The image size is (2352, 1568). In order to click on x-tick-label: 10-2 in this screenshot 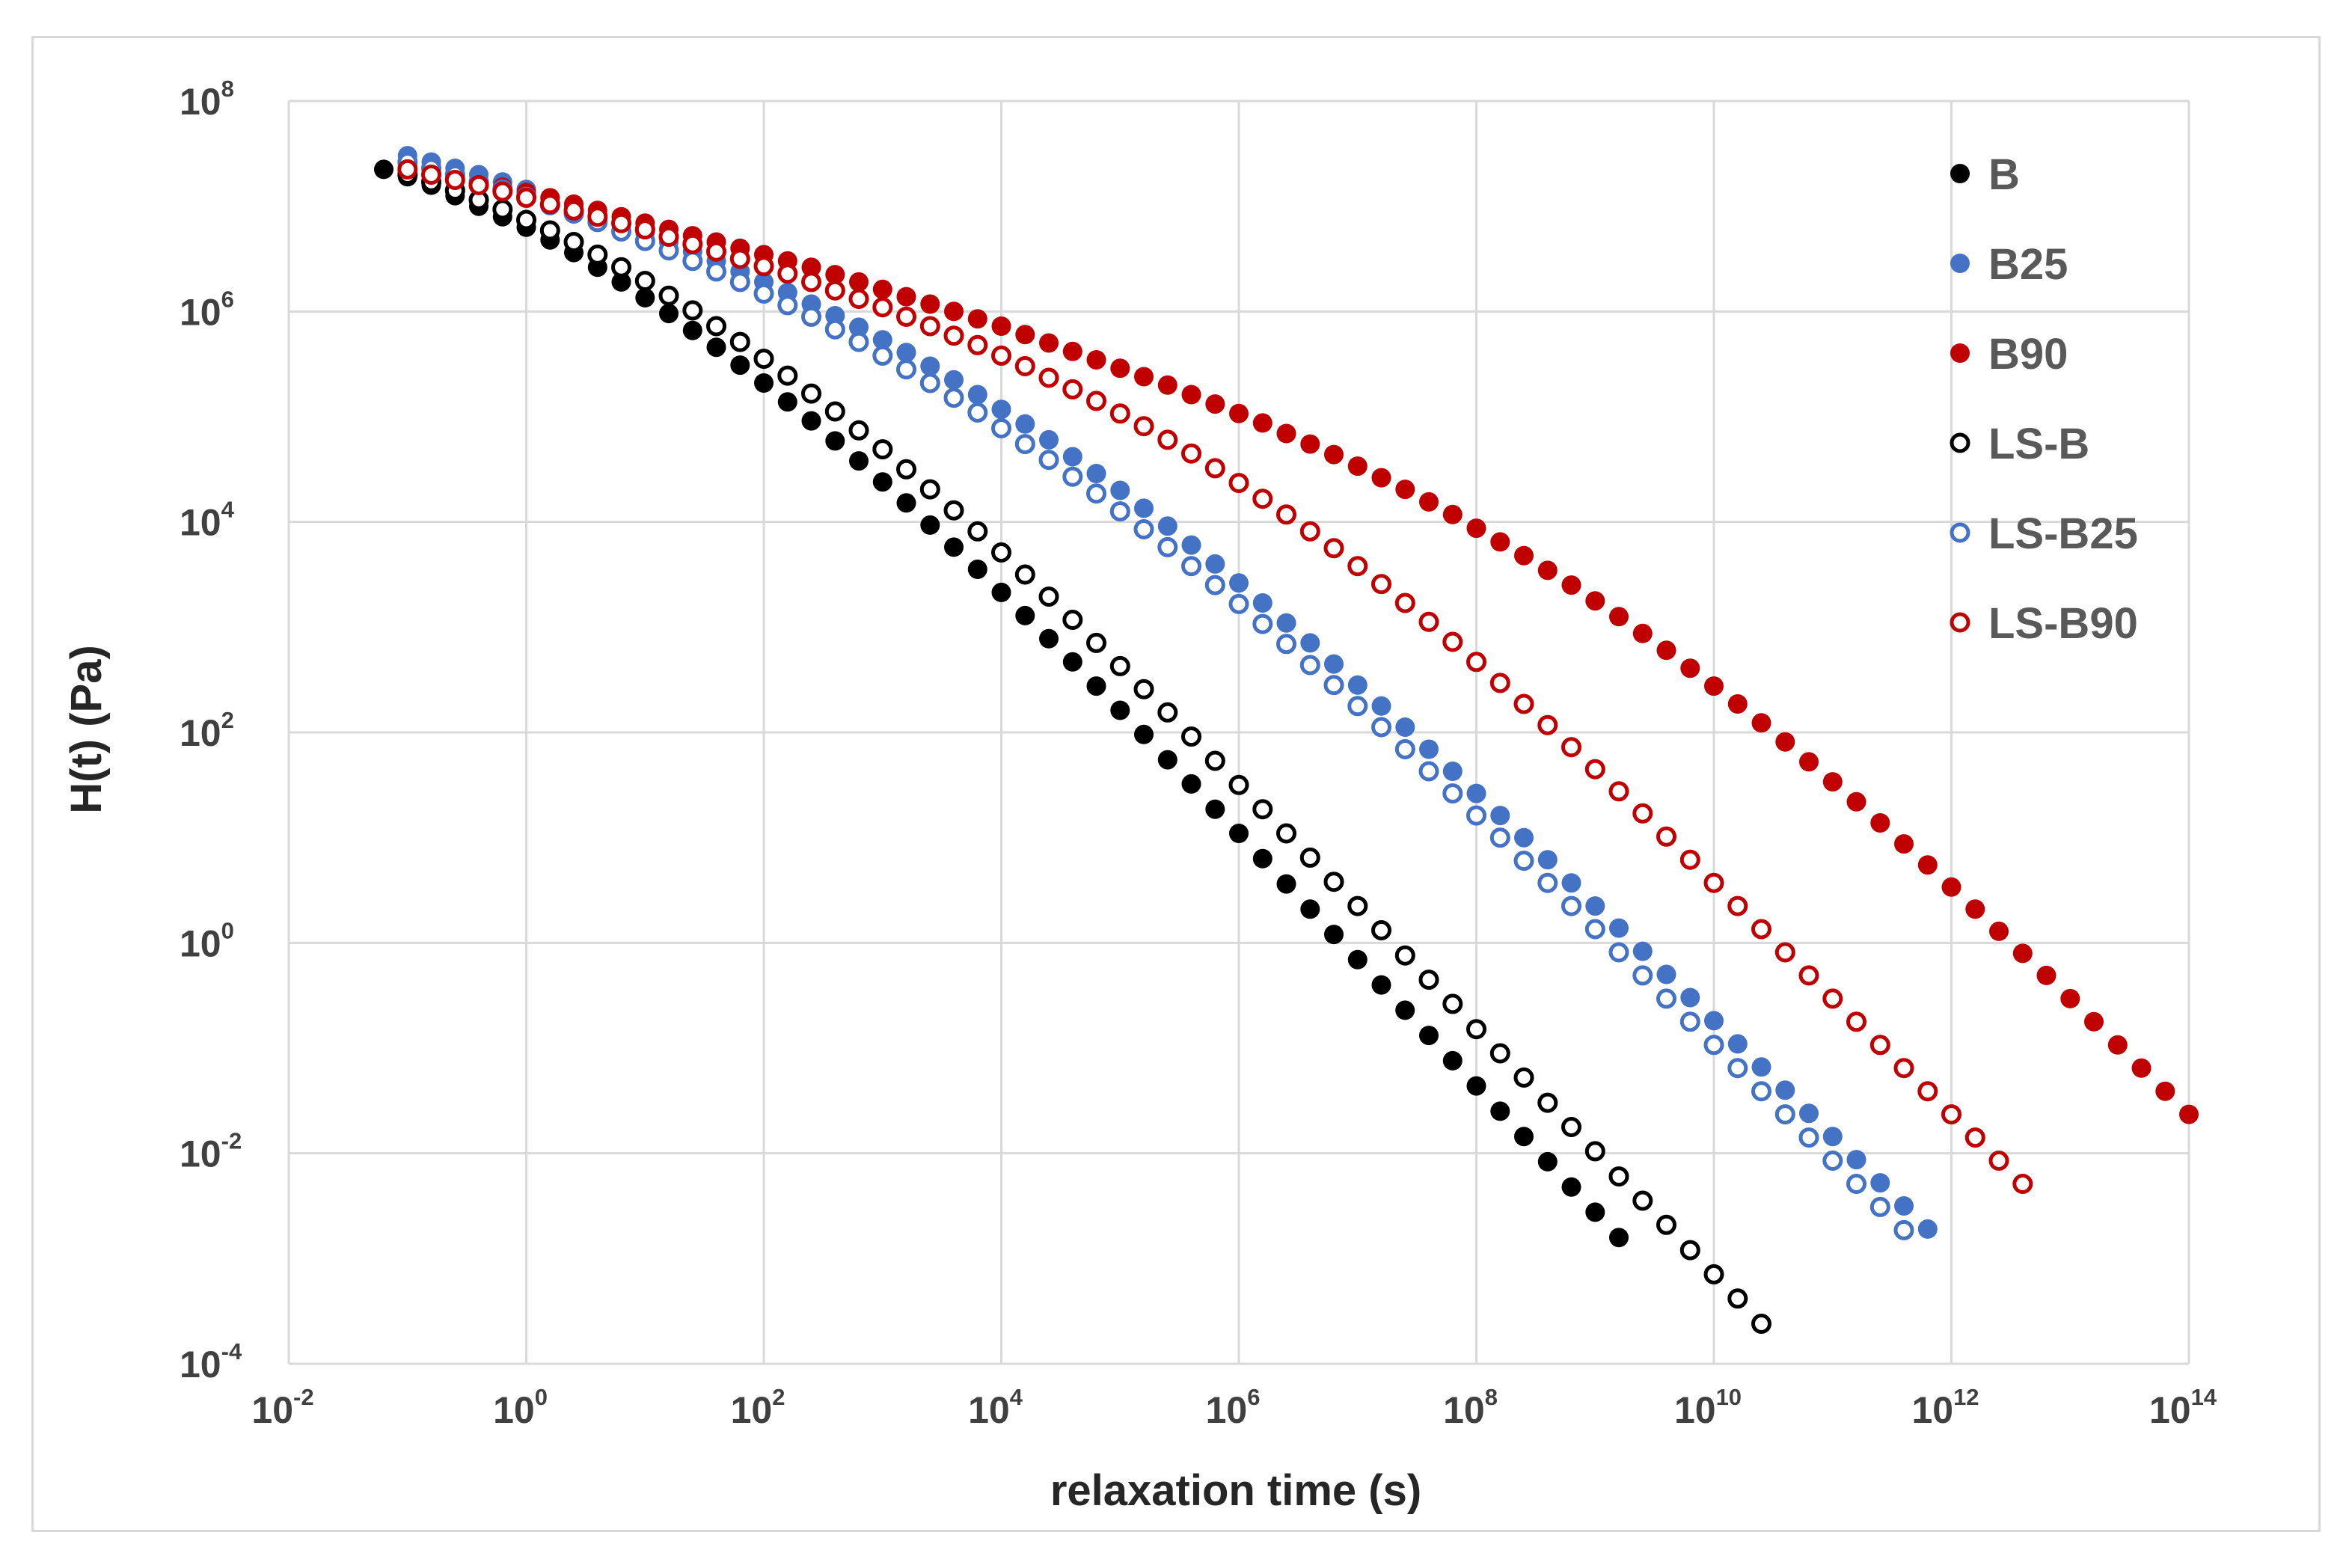, I will do `click(282, 1407)`.